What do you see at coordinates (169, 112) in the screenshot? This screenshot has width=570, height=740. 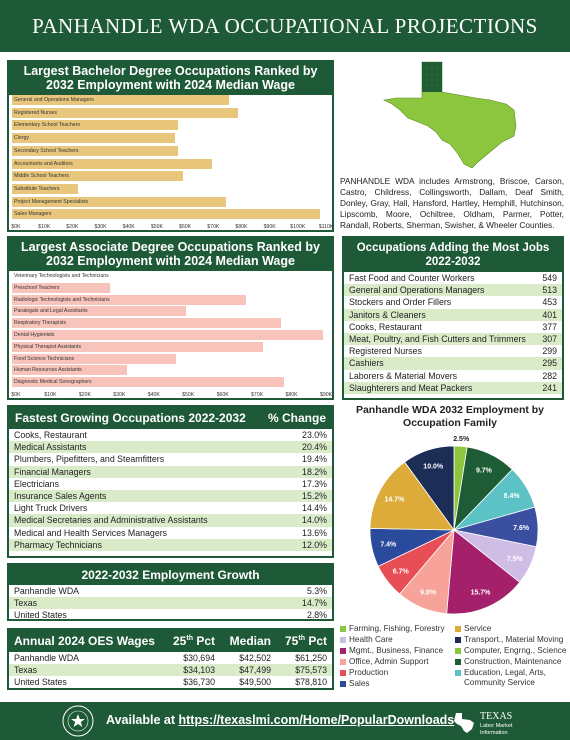 I see `bar-row: Registered Nurses` at bounding box center [169, 112].